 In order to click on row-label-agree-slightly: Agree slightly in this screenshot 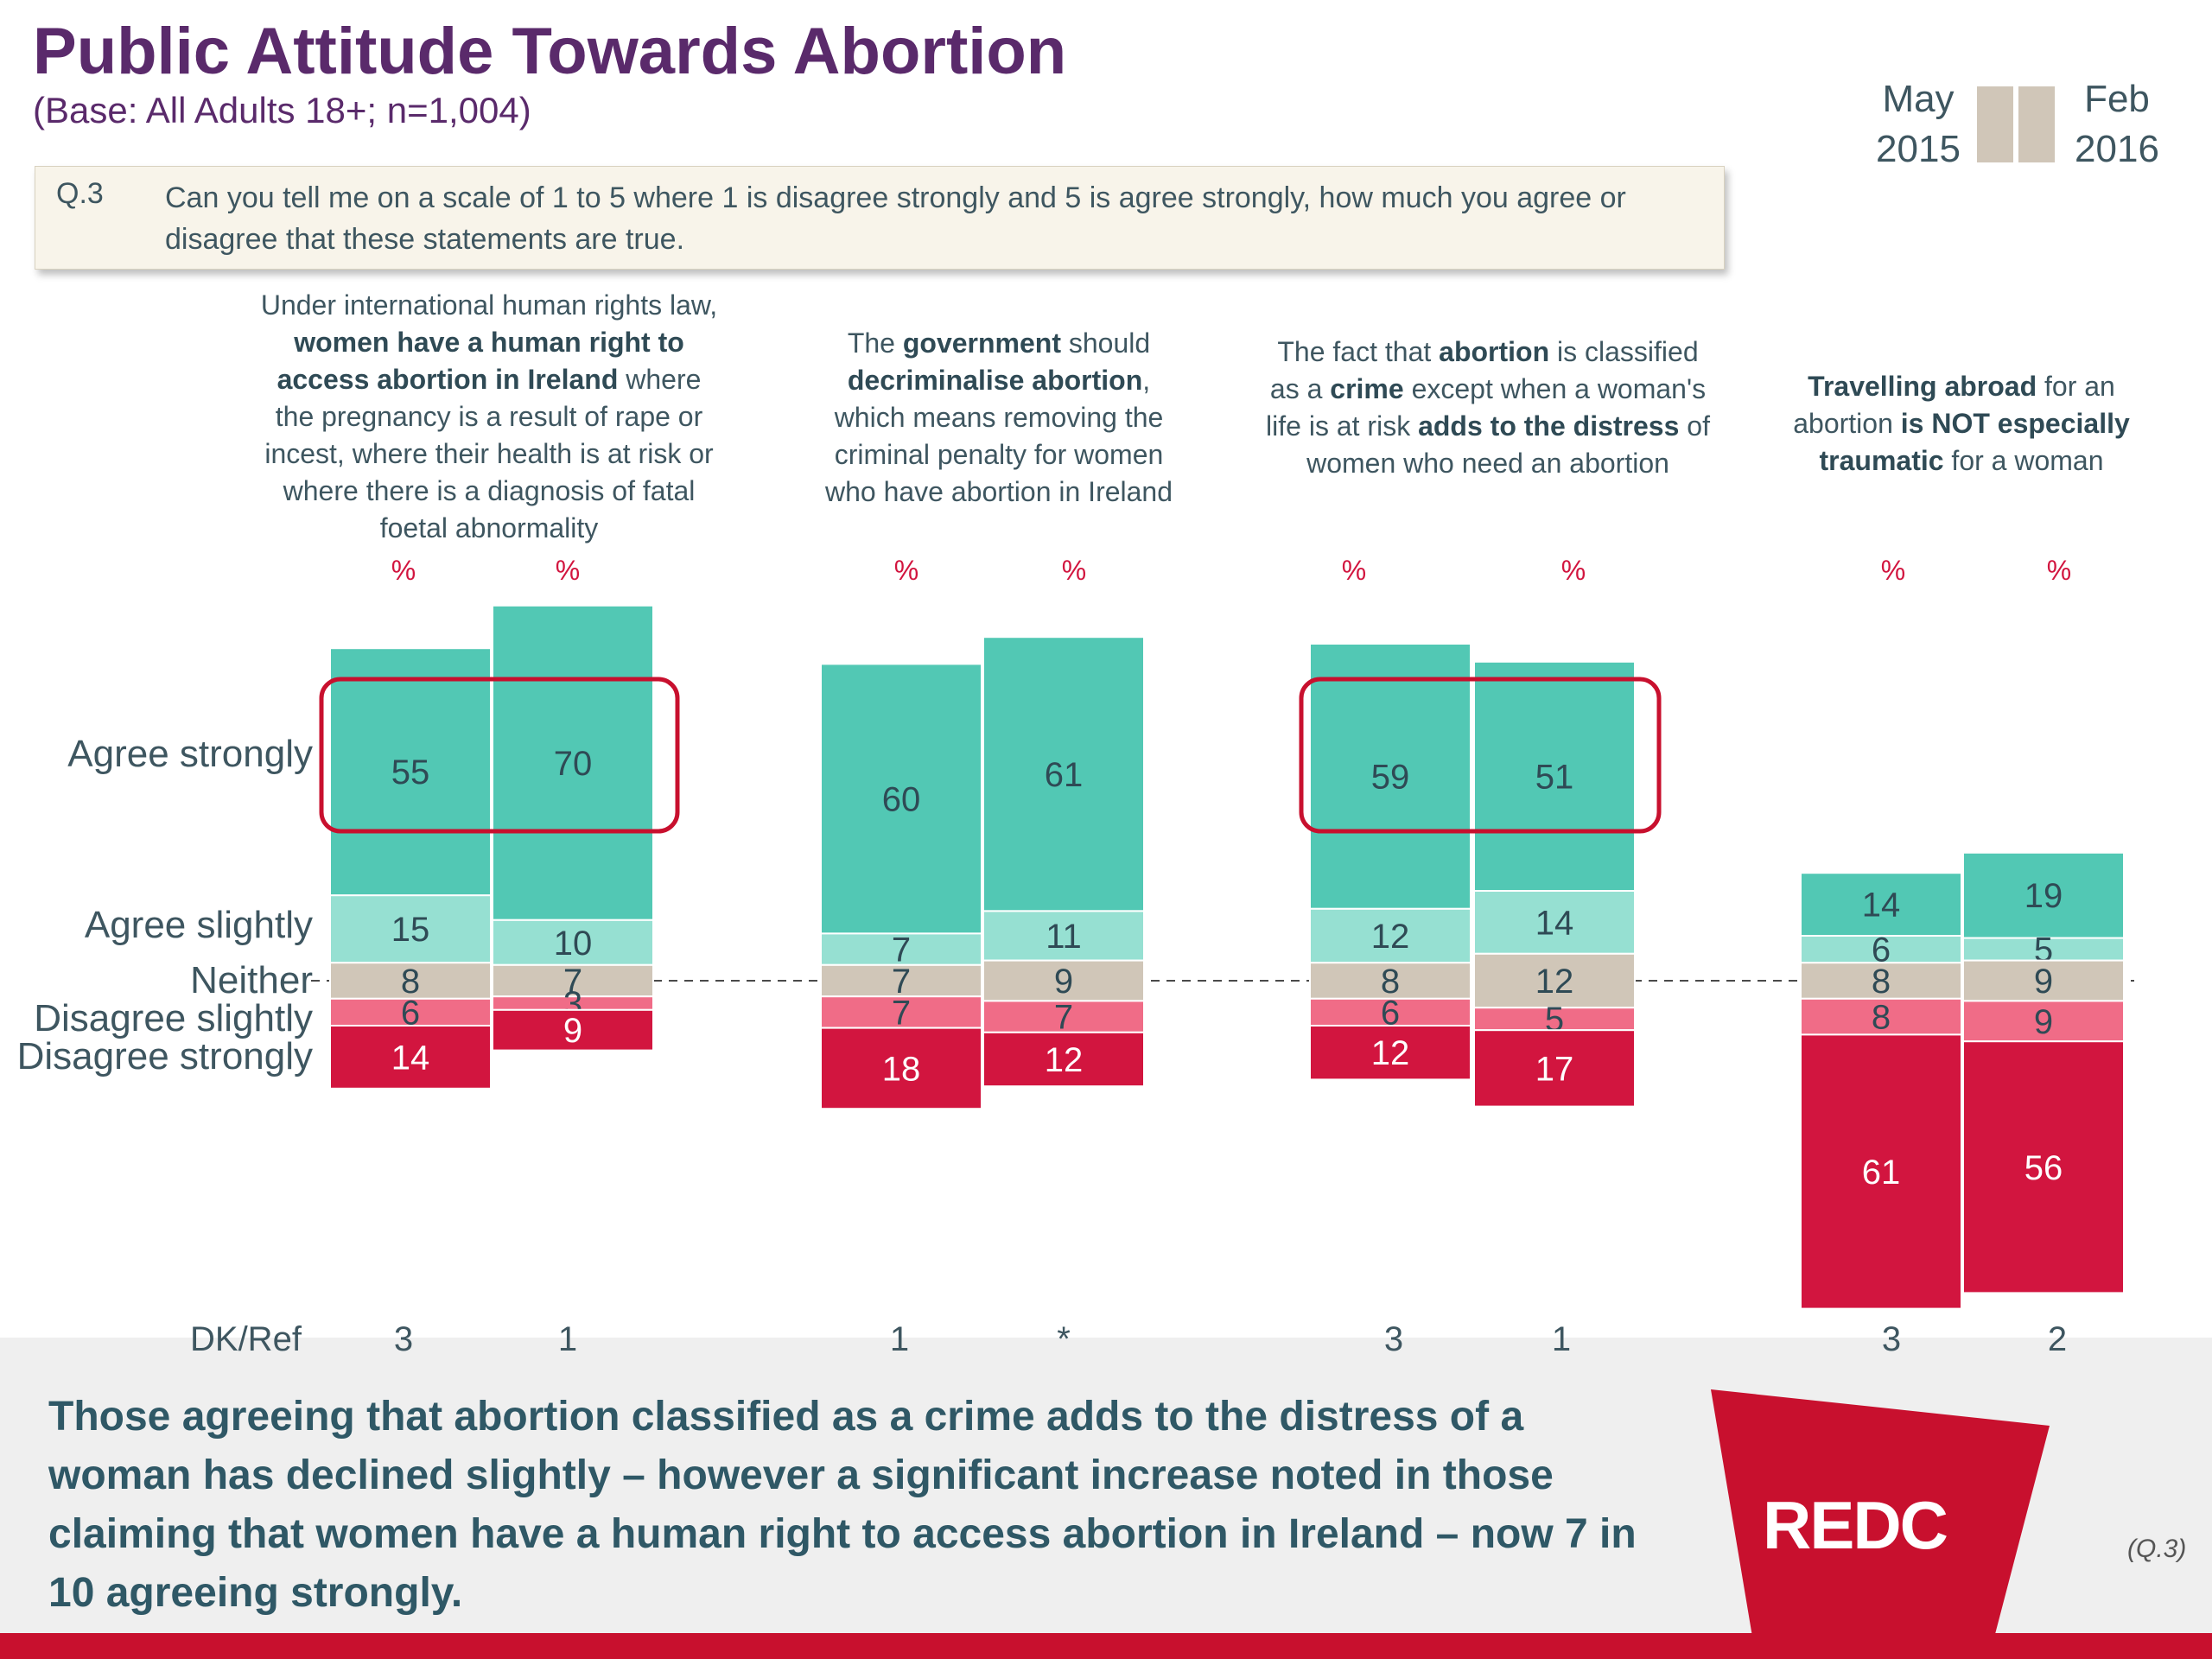, I will do `click(198, 925)`.